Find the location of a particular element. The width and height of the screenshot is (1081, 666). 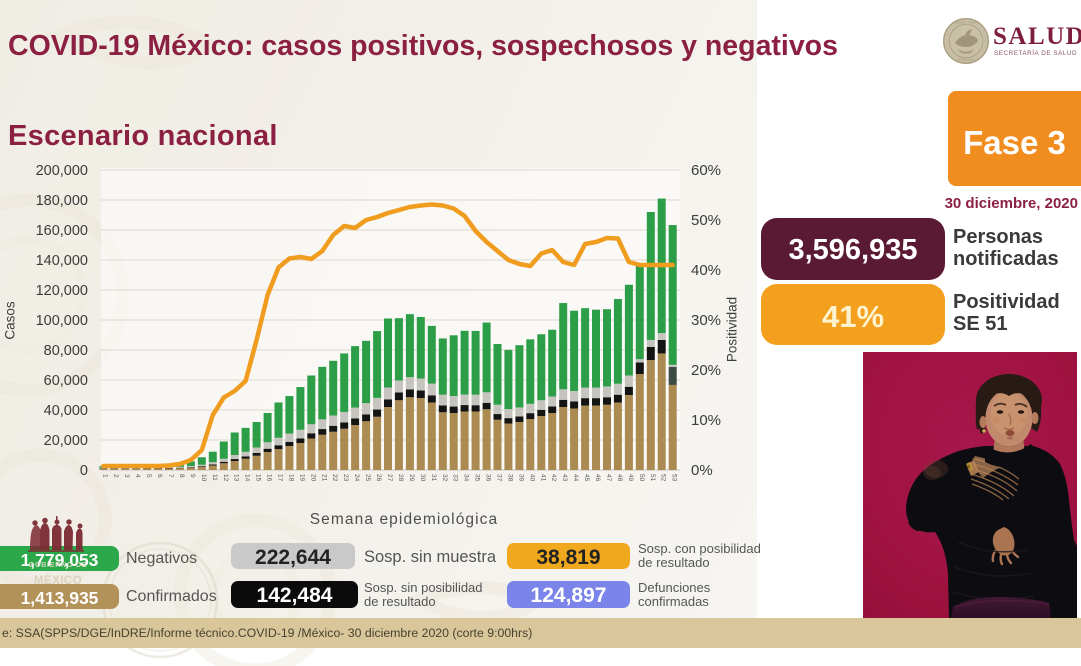

svg-text: 21 is located at coordinates (323, 478).